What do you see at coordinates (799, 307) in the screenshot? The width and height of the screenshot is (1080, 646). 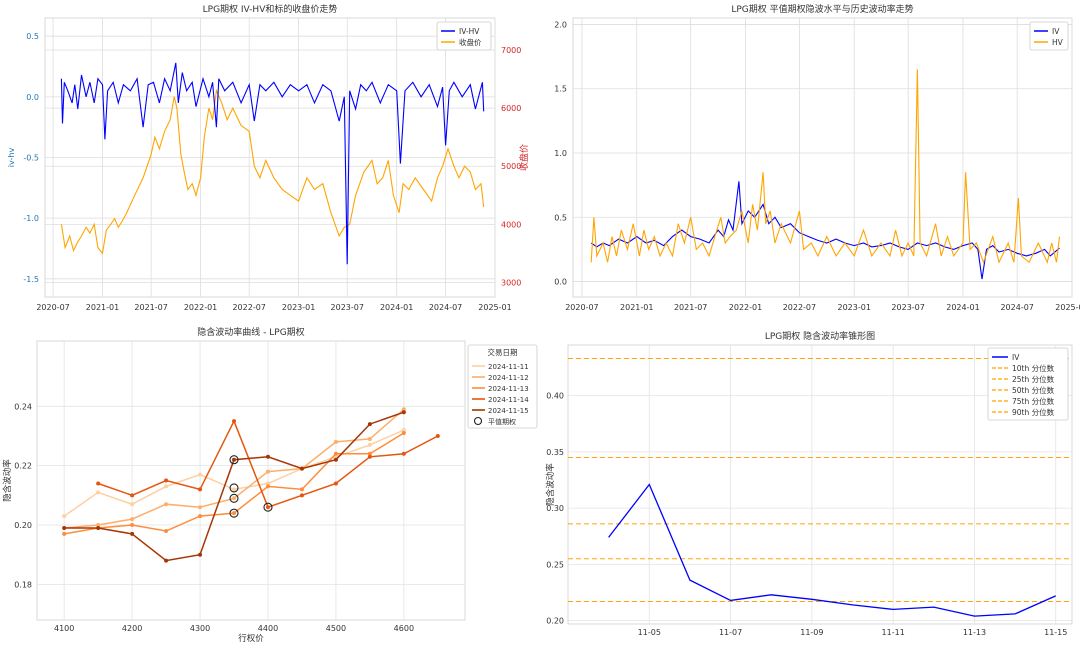 I see `x-tick-label: 2022-07` at bounding box center [799, 307].